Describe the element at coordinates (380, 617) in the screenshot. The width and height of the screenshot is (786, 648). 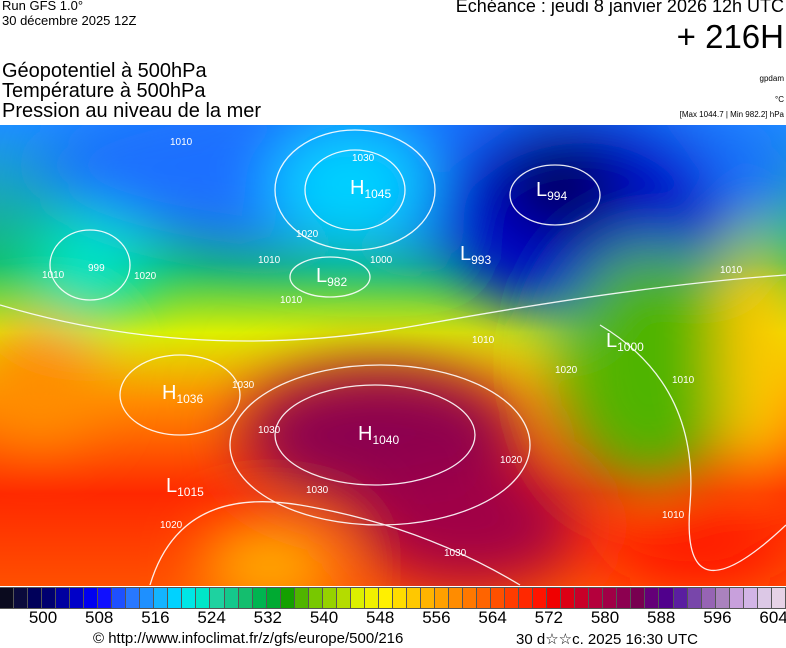
I see `color-scale-tick: 548` at that location.